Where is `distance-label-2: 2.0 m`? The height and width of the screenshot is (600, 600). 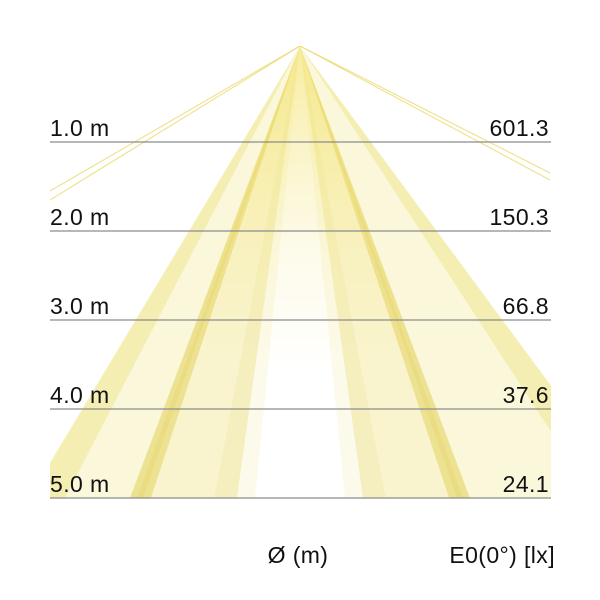 distance-label-2: 2.0 m is located at coordinates (80, 217).